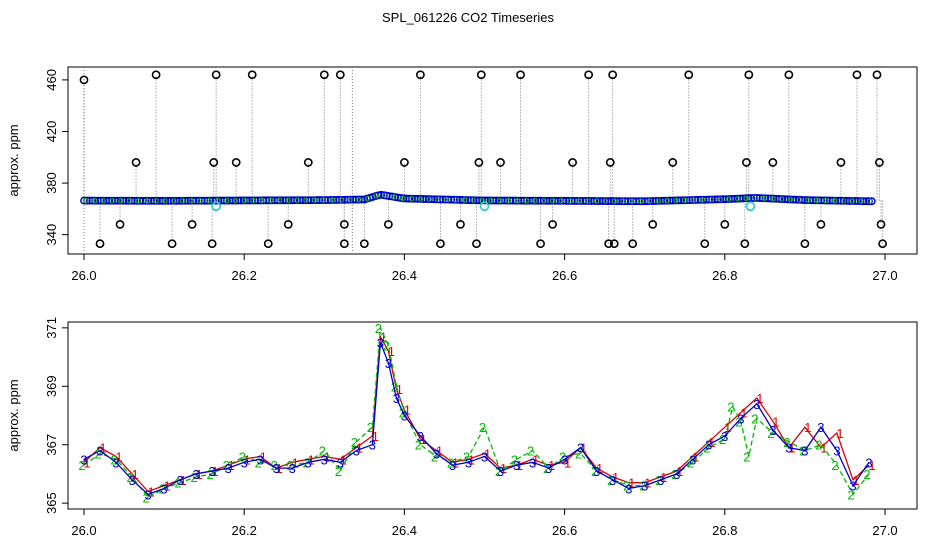  What do you see at coordinates (724, 530) in the screenshot?
I see `x-tick-label: 26.8` at bounding box center [724, 530].